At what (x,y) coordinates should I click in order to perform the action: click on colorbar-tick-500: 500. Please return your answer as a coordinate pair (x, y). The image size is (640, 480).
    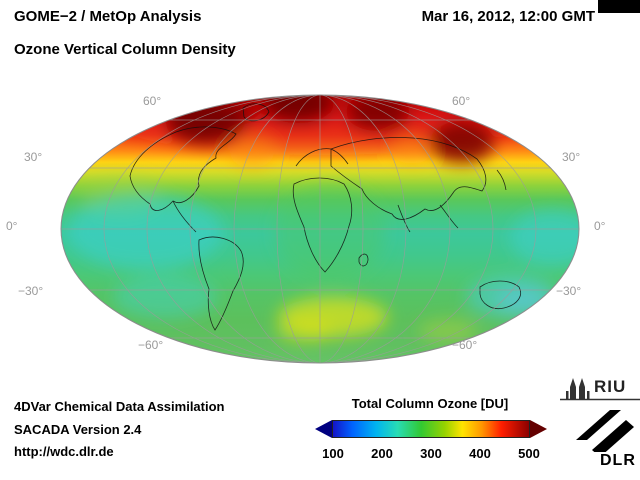
    Looking at the image, I should click on (529, 453).